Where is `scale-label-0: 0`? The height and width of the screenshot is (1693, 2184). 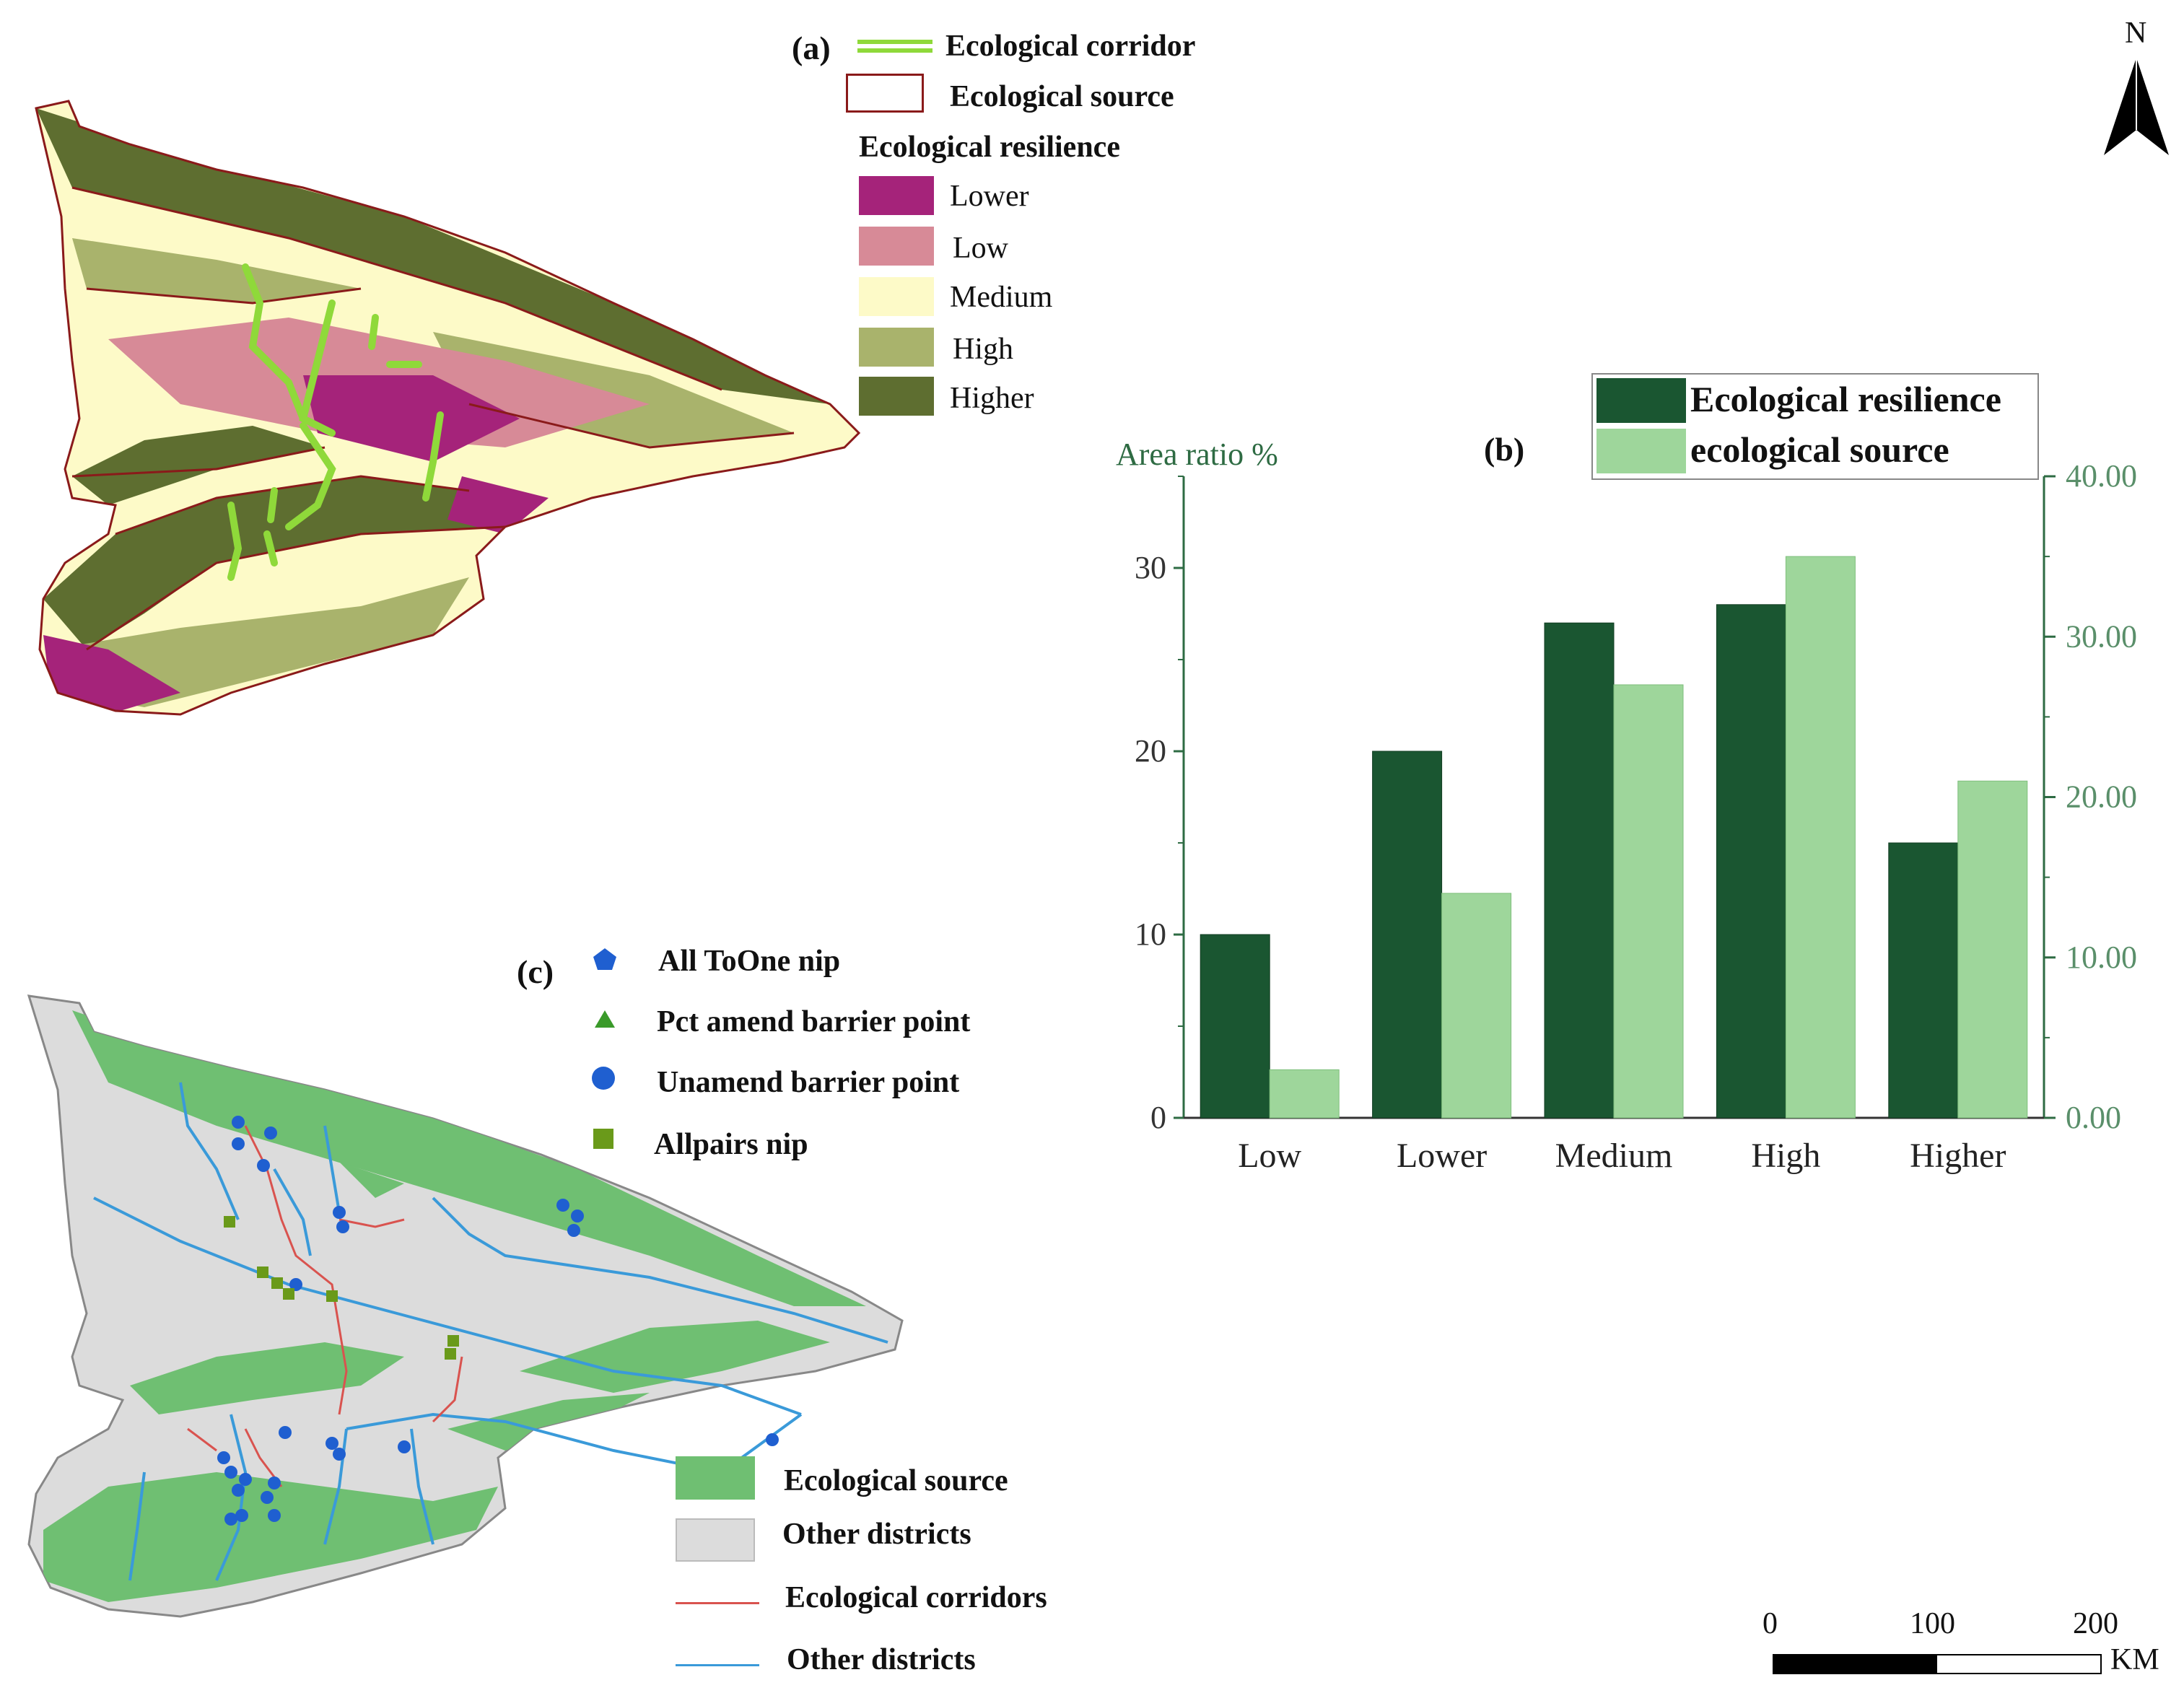 scale-label-0: 0 is located at coordinates (1770, 1623).